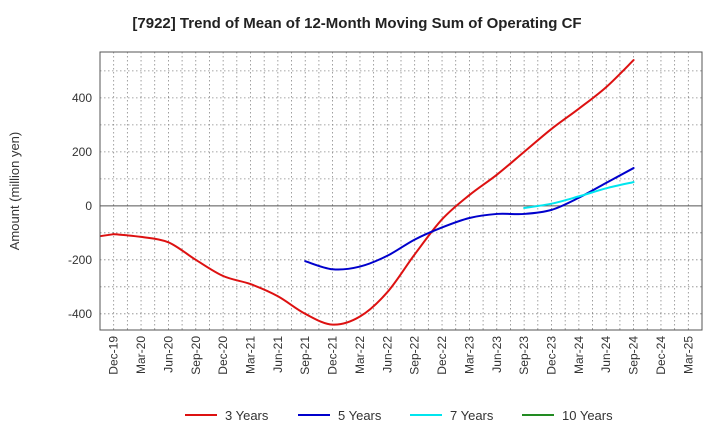  What do you see at coordinates (399, 415) in the screenshot?
I see `legend: 3 Years 5 Years 7 Years 10 Years` at bounding box center [399, 415].